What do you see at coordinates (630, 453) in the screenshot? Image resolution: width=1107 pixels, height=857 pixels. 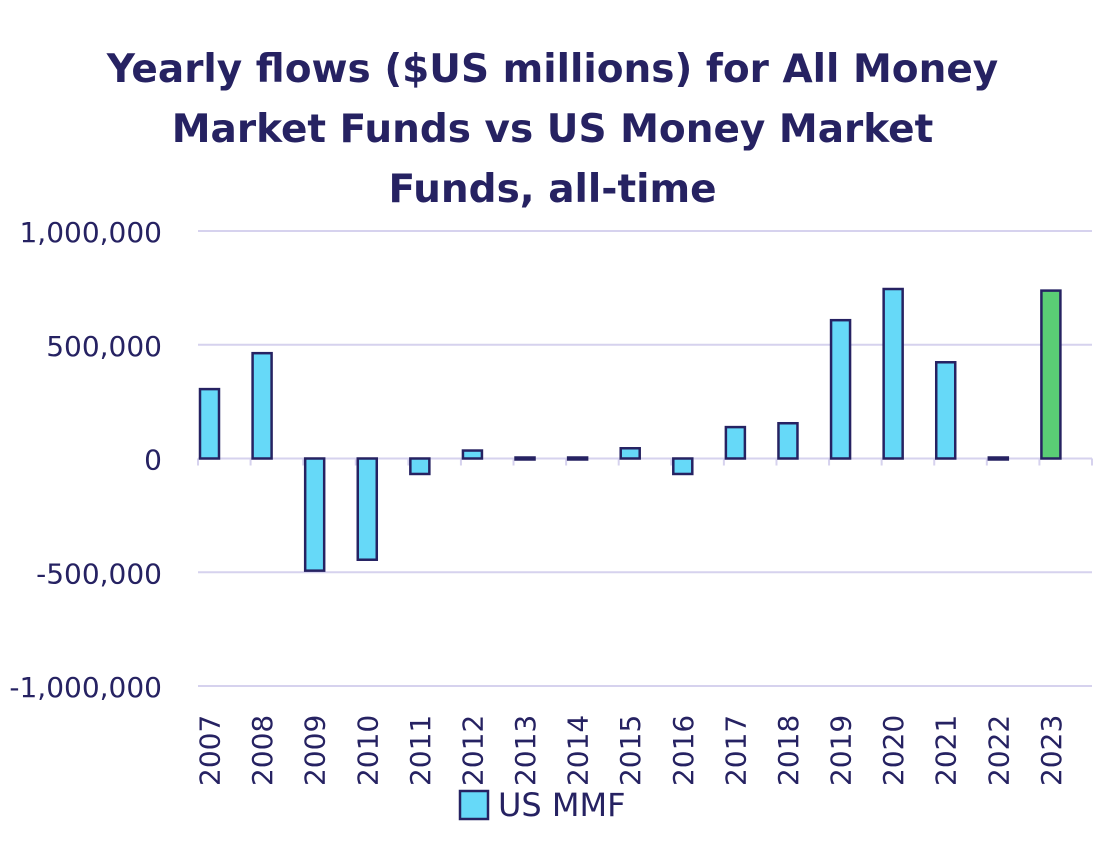 I see `bar-2015` at bounding box center [630, 453].